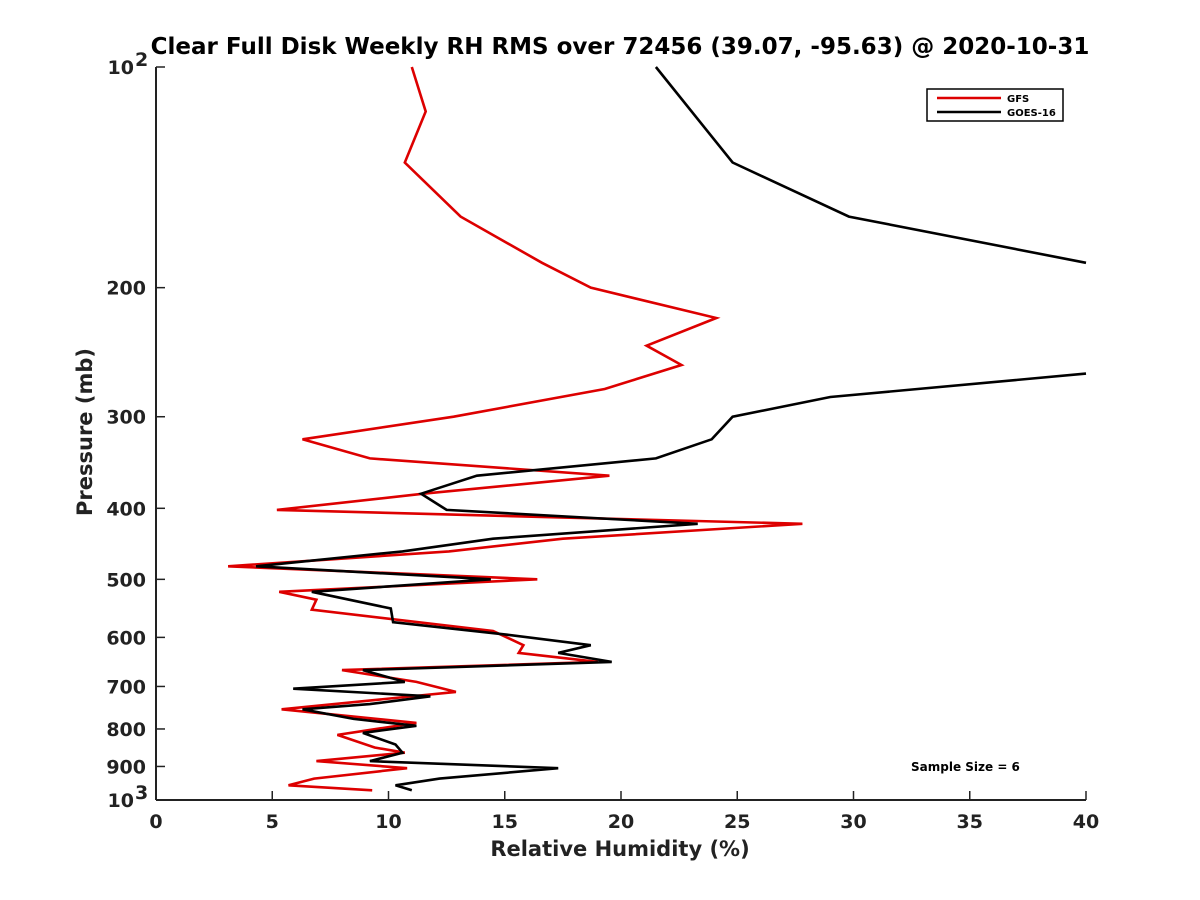 The image size is (1200, 900). Describe the element at coordinates (126, 289) in the screenshot. I see `y-tick-label: 200` at that location.